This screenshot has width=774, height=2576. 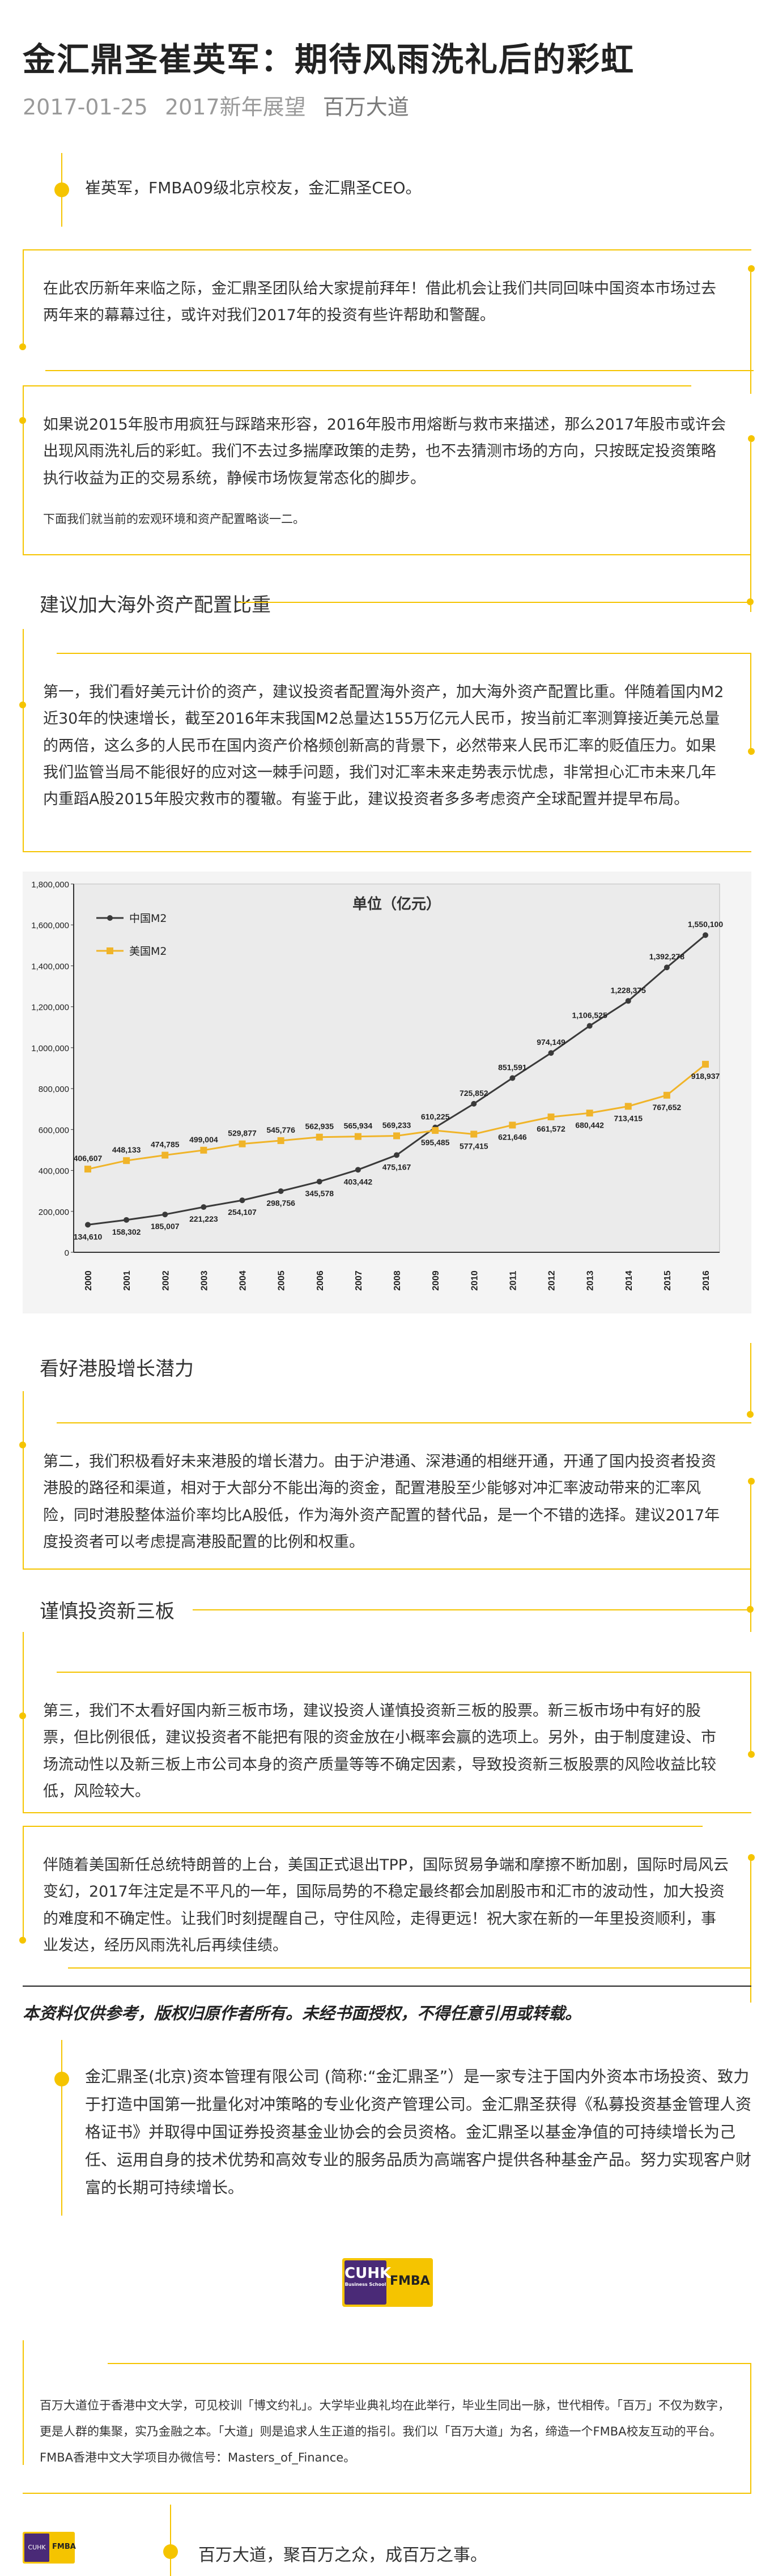 I want to click on data-label: 185,007, so click(x=165, y=1226).